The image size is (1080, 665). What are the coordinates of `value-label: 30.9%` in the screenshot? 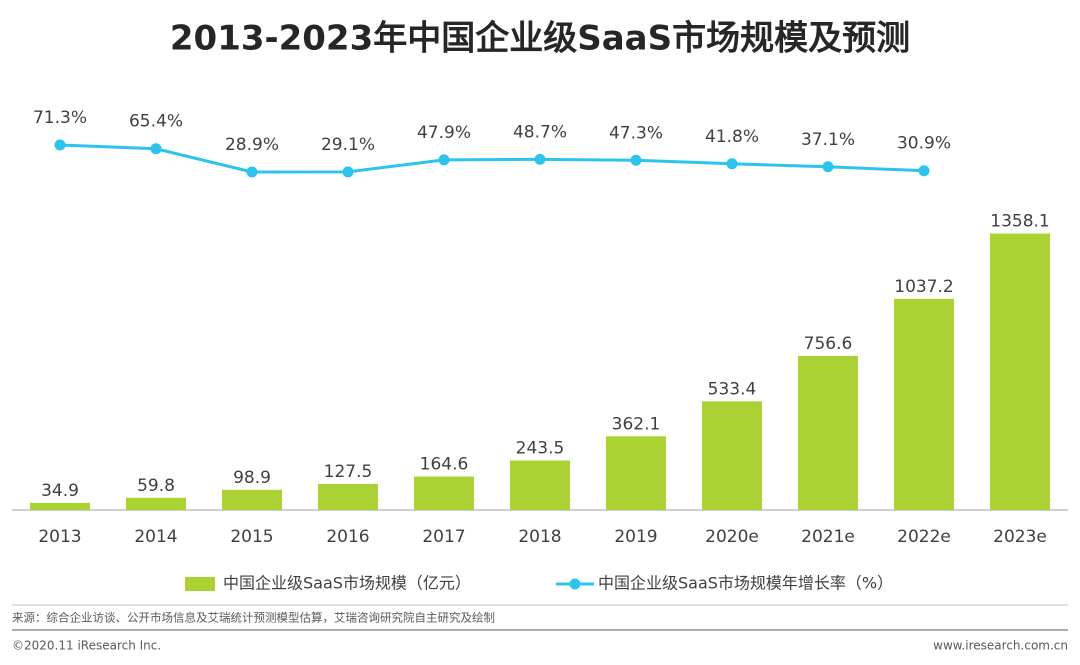 It's located at (924, 144).